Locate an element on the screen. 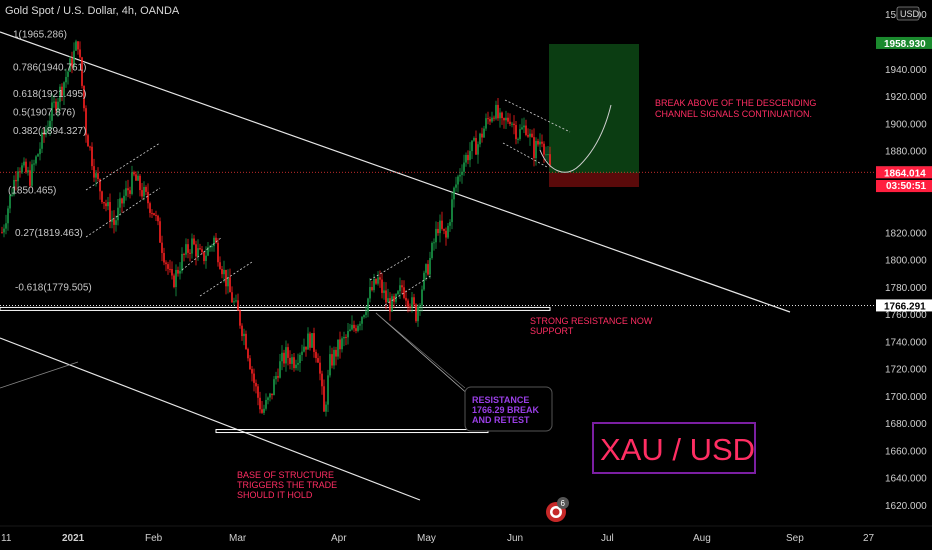 This screenshot has width=932, height=550. time-tick: Mar is located at coordinates (238, 538).